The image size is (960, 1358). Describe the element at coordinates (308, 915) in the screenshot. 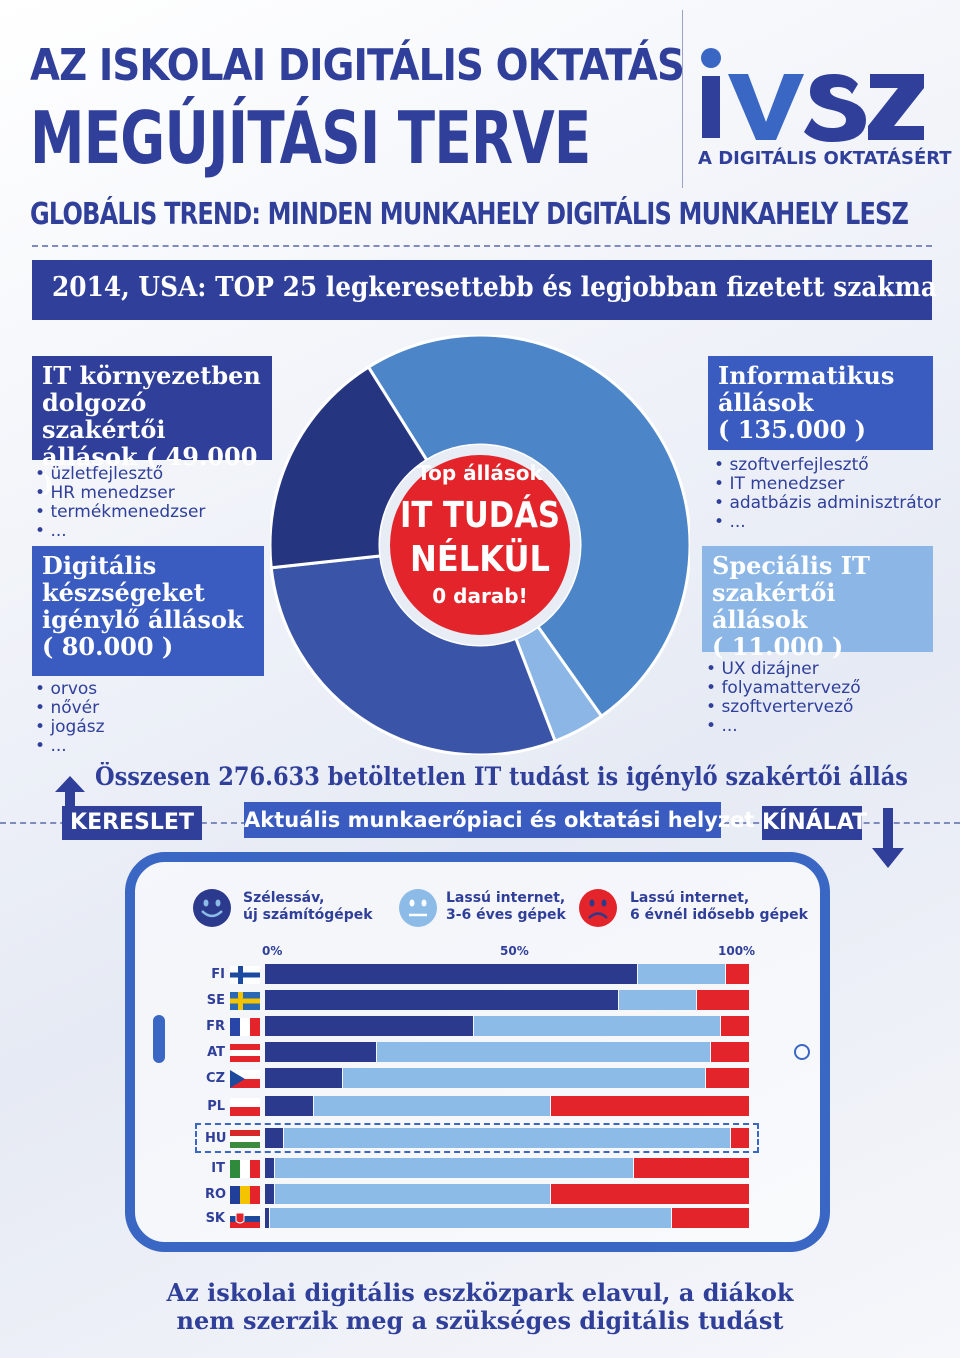

I see `legend-line: új számítógépek` at that location.